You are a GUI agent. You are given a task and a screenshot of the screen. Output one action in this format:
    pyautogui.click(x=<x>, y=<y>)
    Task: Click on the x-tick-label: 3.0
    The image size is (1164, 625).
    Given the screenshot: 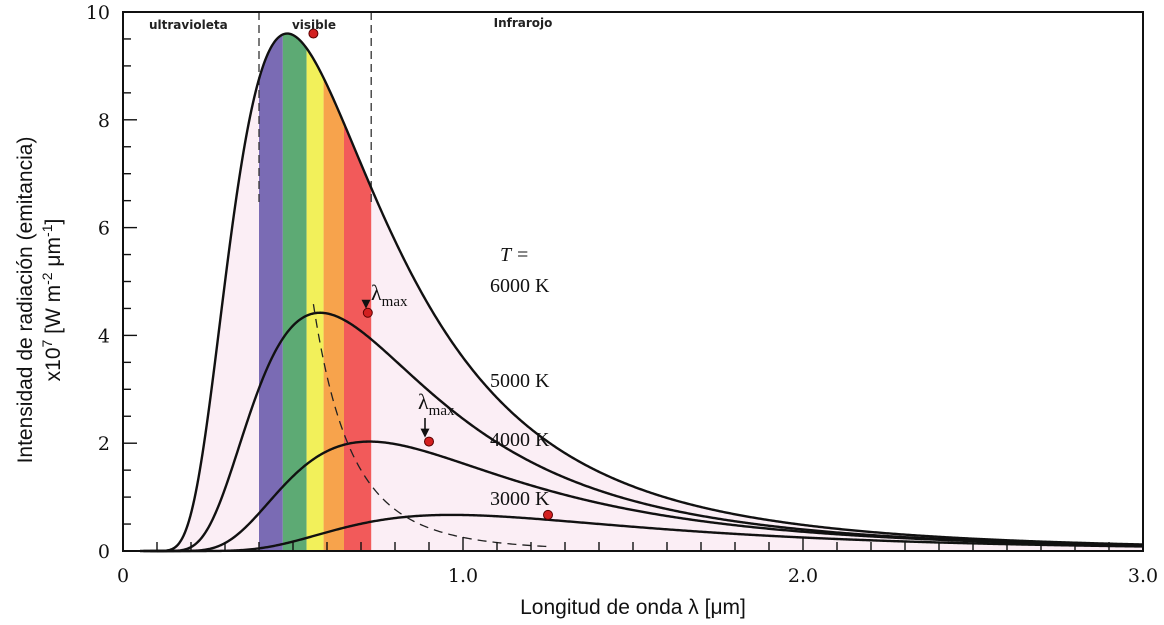 What is the action you would take?
    pyautogui.click(x=1143, y=576)
    